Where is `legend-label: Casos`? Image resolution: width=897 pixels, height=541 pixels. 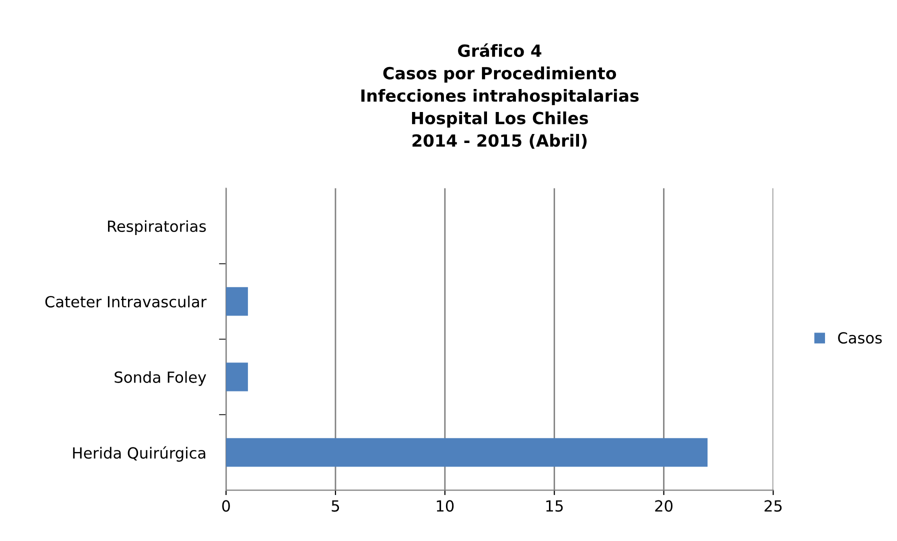
legend-label: Casos is located at coordinates (860, 338).